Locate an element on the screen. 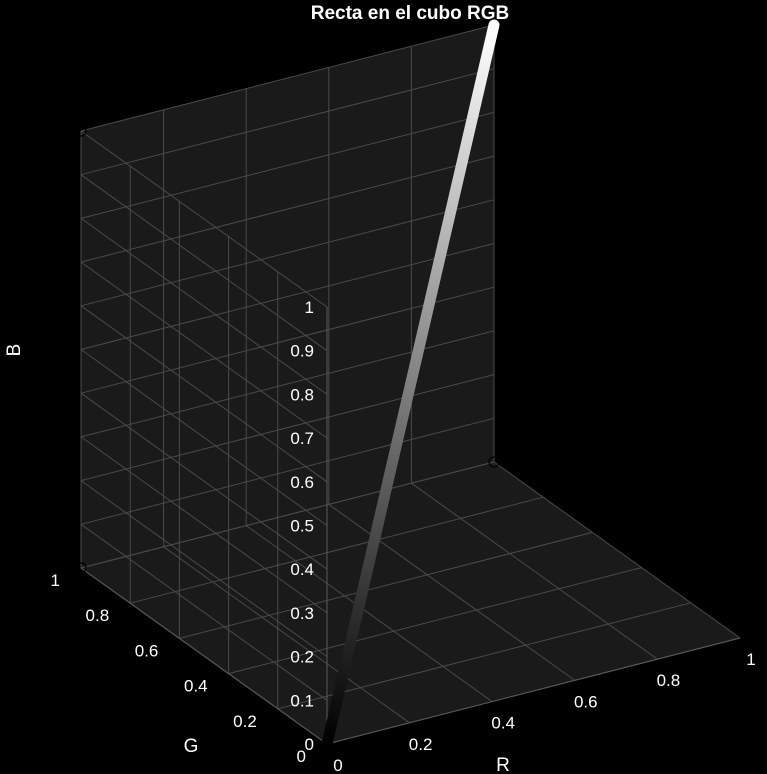 This screenshot has height=774, width=767. z-tick-label: 0.9 is located at coordinates (302, 351).